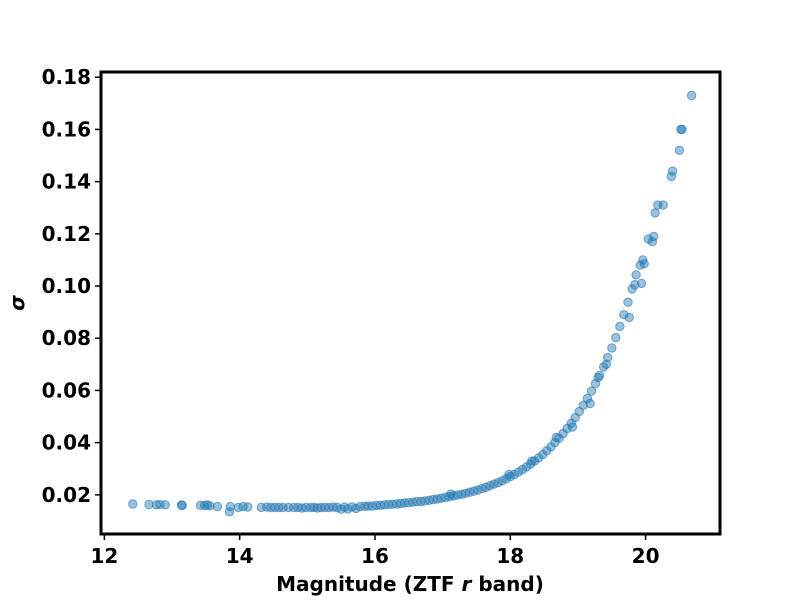  What do you see at coordinates (240, 556) in the screenshot?
I see `x-tick-label: 14` at bounding box center [240, 556].